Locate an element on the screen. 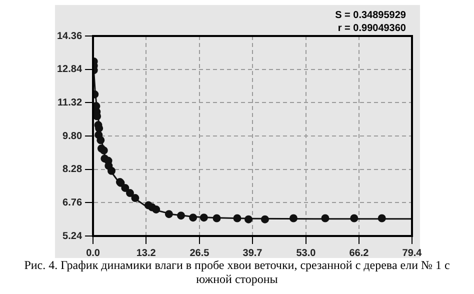 The height and width of the screenshot is (294, 474). y-tick-label: 6.76 is located at coordinates (72, 202).